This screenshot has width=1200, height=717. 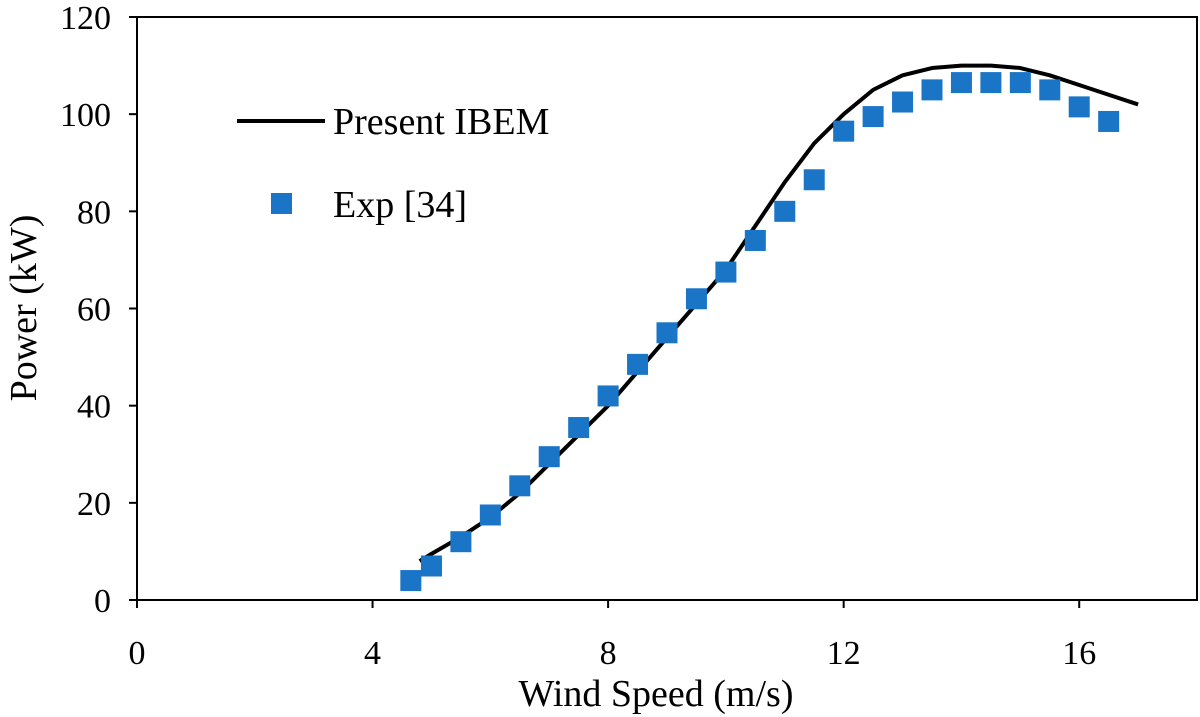 What do you see at coordinates (441, 122) in the screenshot?
I see `legend-label-present-ibem: Present IBEM` at bounding box center [441, 122].